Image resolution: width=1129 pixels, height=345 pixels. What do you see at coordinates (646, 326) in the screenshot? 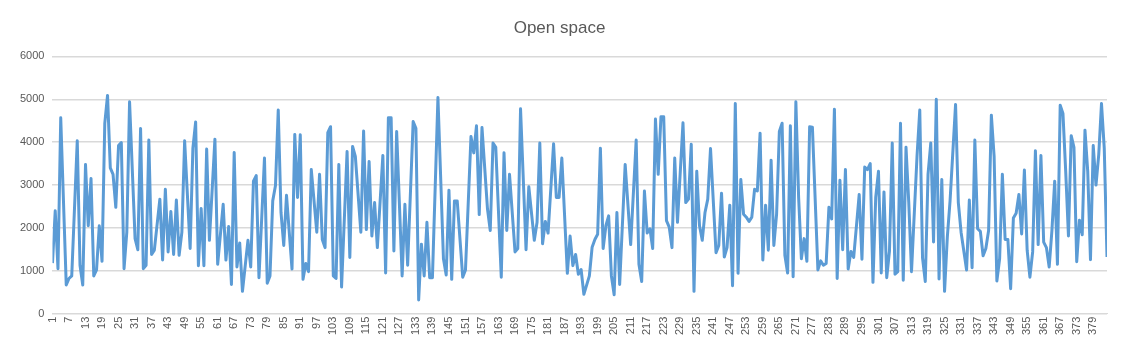
I see `x-tick-label: 217` at bounding box center [646, 326].